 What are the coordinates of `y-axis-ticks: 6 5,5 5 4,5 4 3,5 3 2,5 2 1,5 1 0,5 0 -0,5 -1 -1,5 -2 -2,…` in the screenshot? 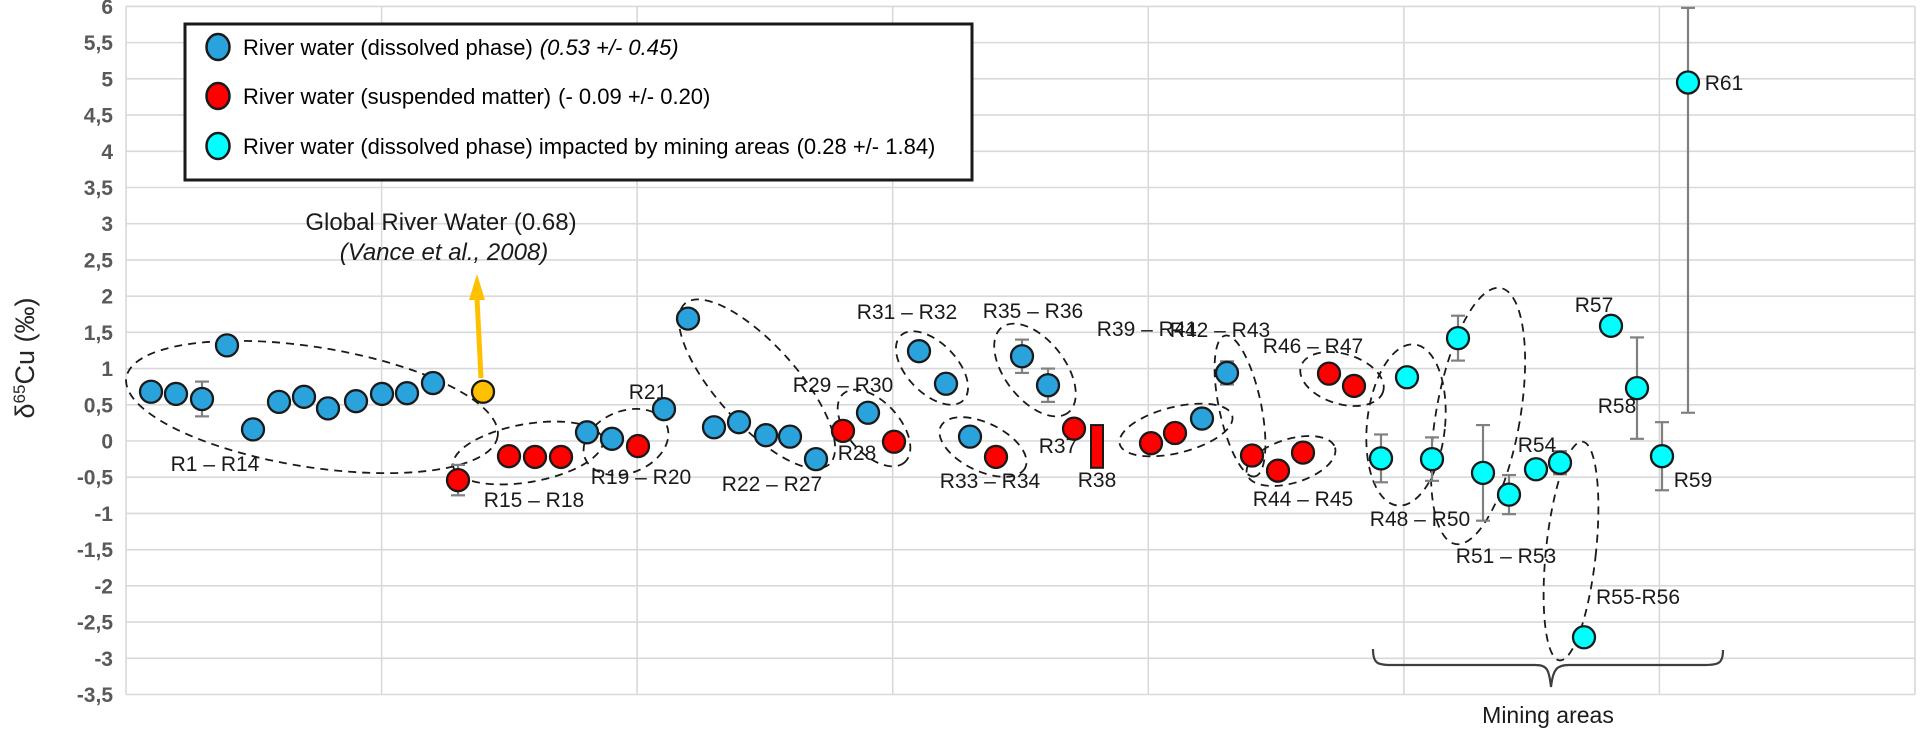 It's located at (95, 353).